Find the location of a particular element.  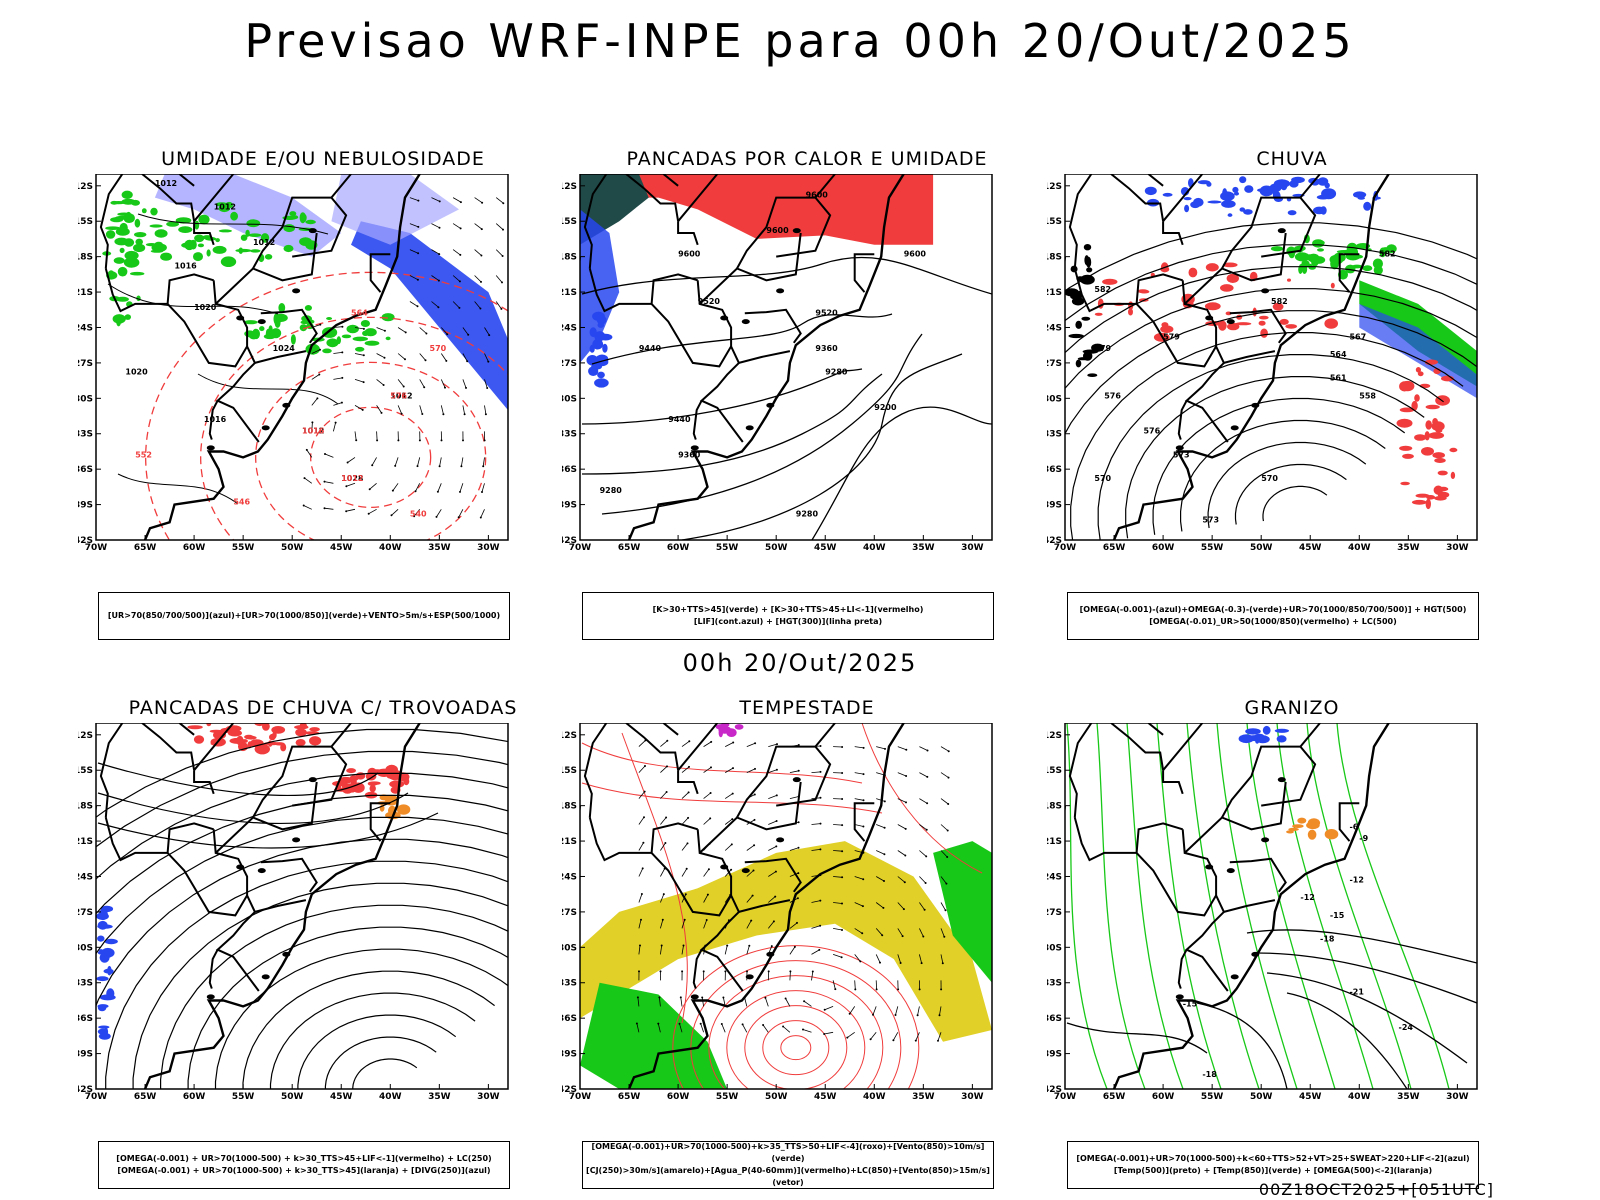

lon-label: 70W is located at coordinates (1065, 548).